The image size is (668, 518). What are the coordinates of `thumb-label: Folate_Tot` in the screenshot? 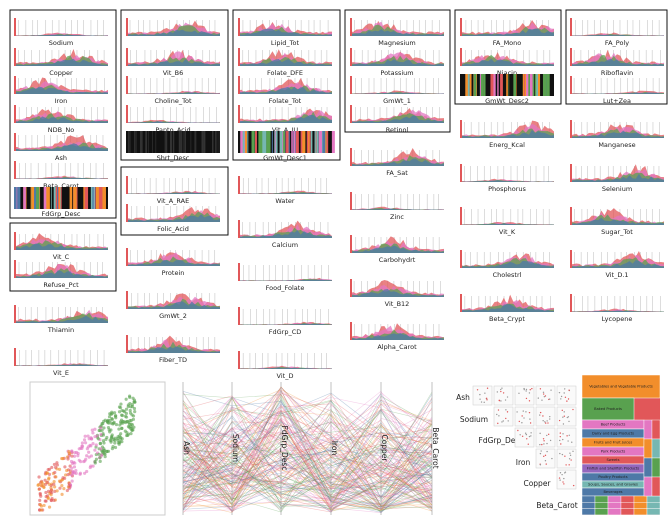 It's located at (285, 101).